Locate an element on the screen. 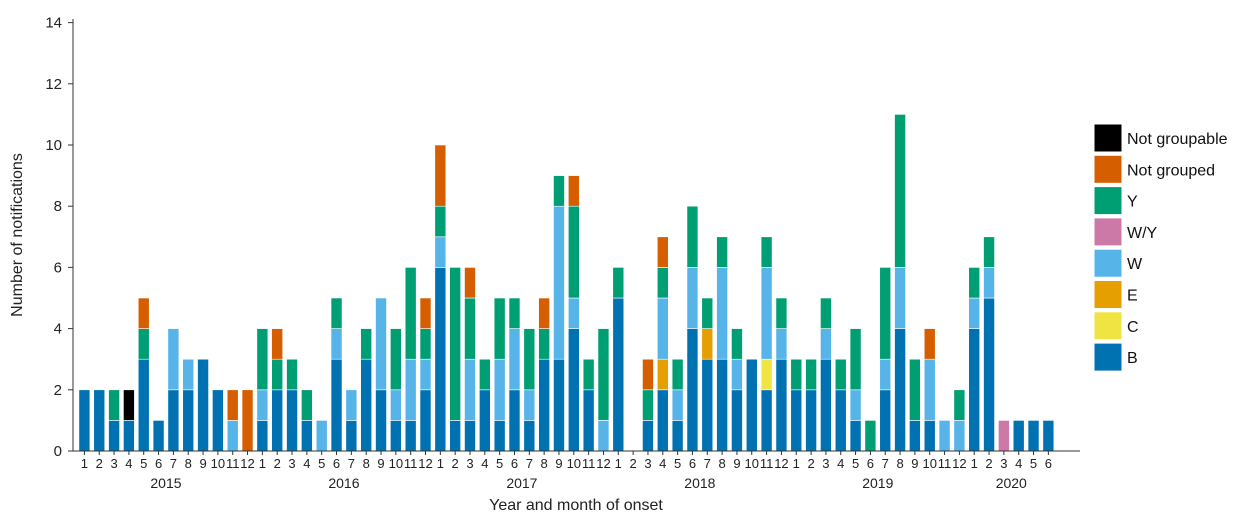  y-axis-title: Number of notifications is located at coordinates (17, 235).